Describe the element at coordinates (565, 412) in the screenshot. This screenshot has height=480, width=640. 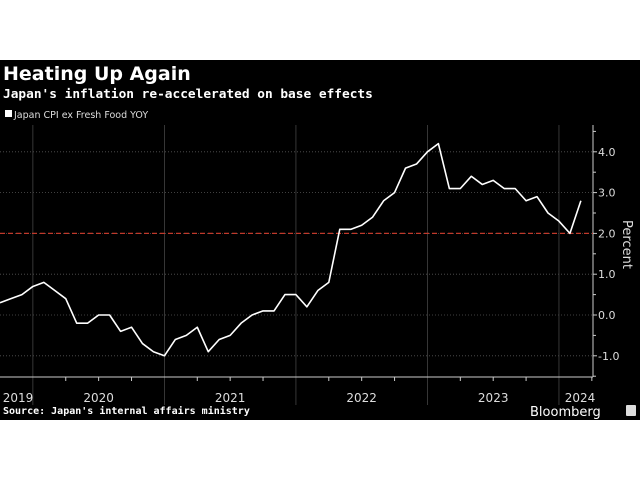
I see `bloomberg-logo: Bloomberg` at that location.